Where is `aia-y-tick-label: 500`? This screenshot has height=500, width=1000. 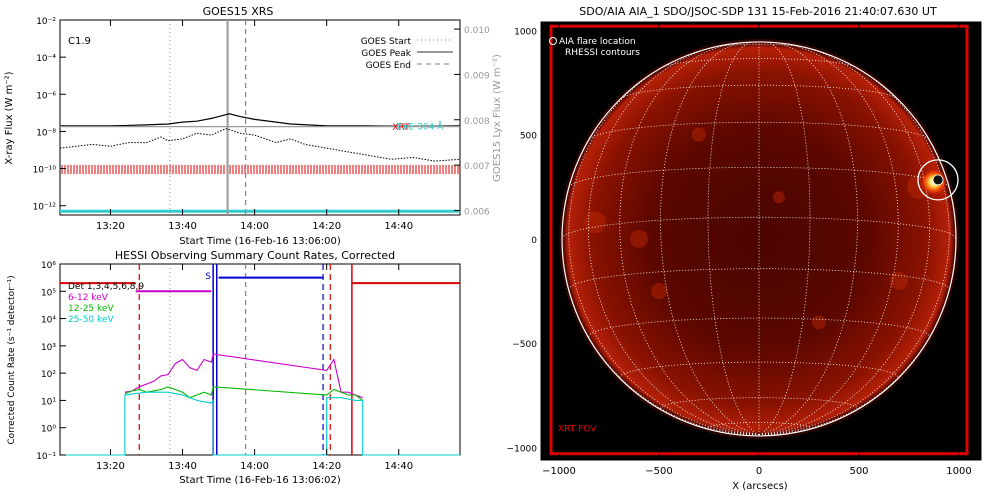 aia-y-tick-label: 500 is located at coordinates (528, 137).